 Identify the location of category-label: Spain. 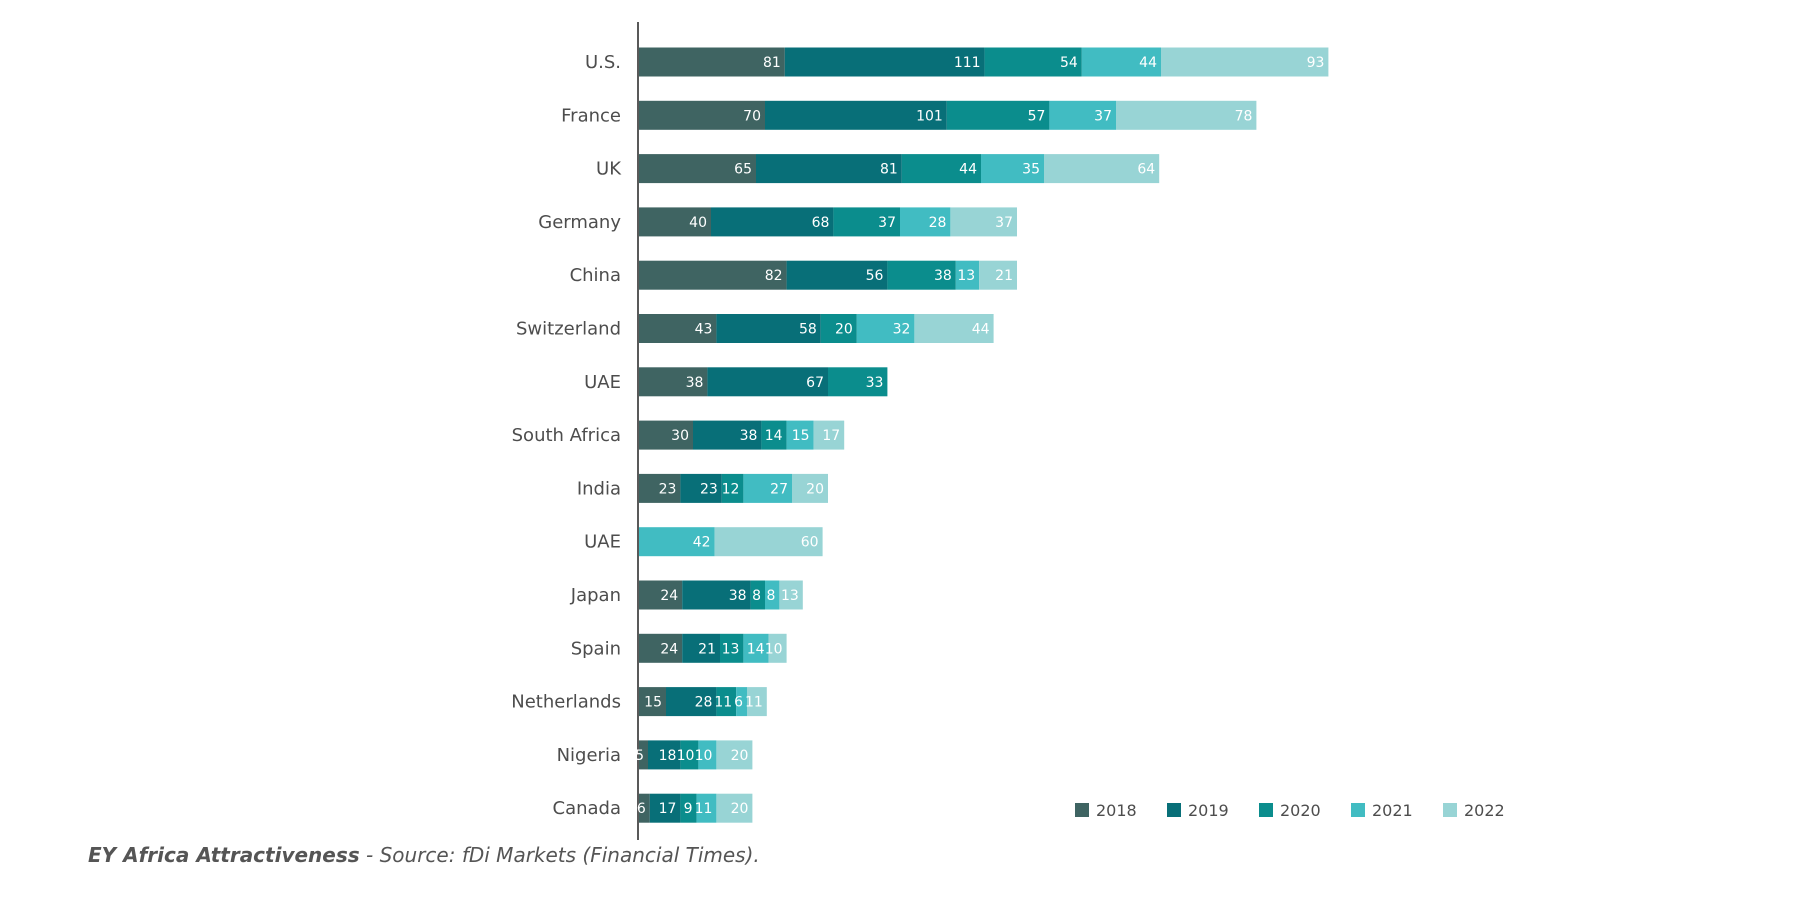
(596, 648).